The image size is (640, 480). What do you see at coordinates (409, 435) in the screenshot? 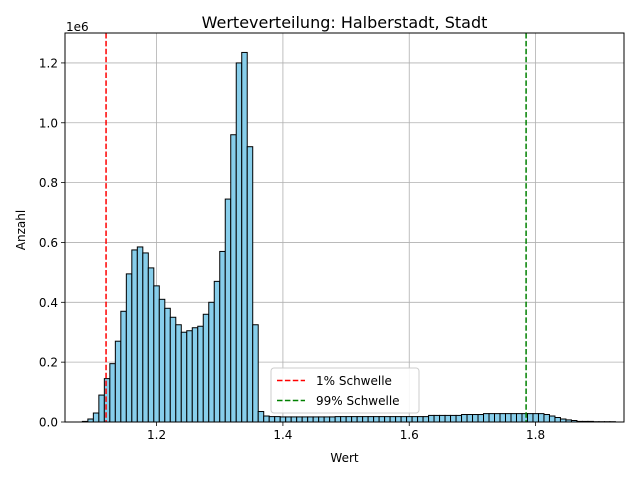
I see `x-tick-label: 1.6` at bounding box center [409, 435].